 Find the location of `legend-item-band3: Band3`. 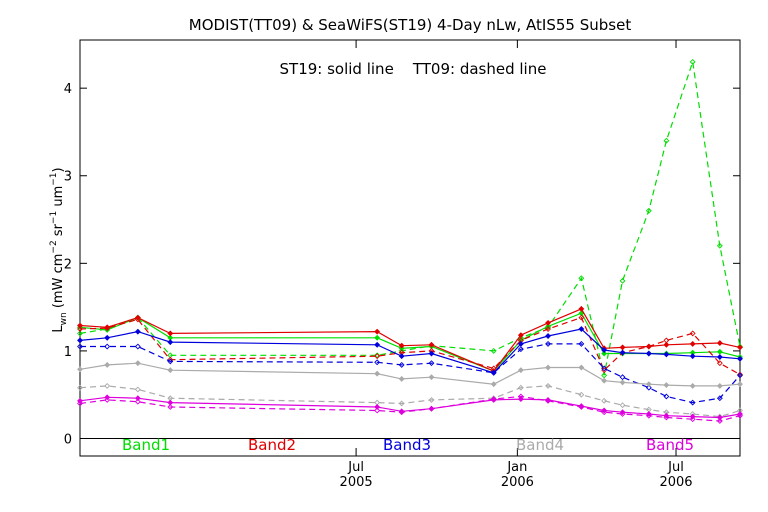

legend-item-band3: Band3 is located at coordinates (407, 445).